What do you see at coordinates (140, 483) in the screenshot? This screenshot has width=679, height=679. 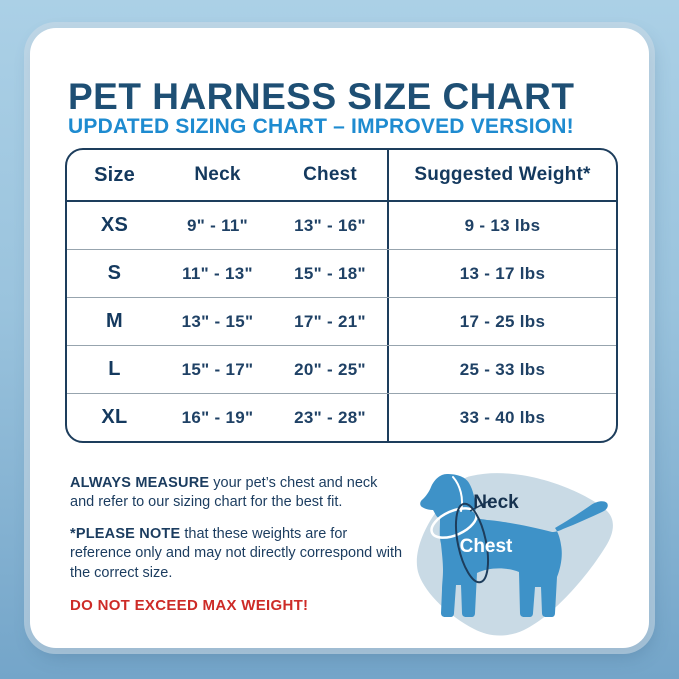 I see `measure-note-lead: ALWAYS MEASURE` at bounding box center [140, 483].